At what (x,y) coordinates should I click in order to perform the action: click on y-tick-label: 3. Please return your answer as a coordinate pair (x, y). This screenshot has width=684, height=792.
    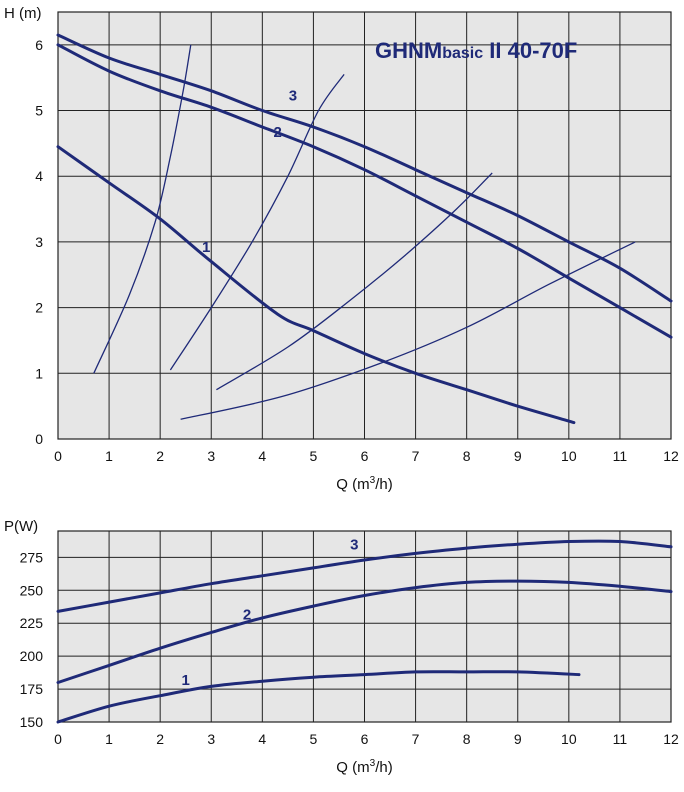
    Looking at the image, I should click on (39, 242).